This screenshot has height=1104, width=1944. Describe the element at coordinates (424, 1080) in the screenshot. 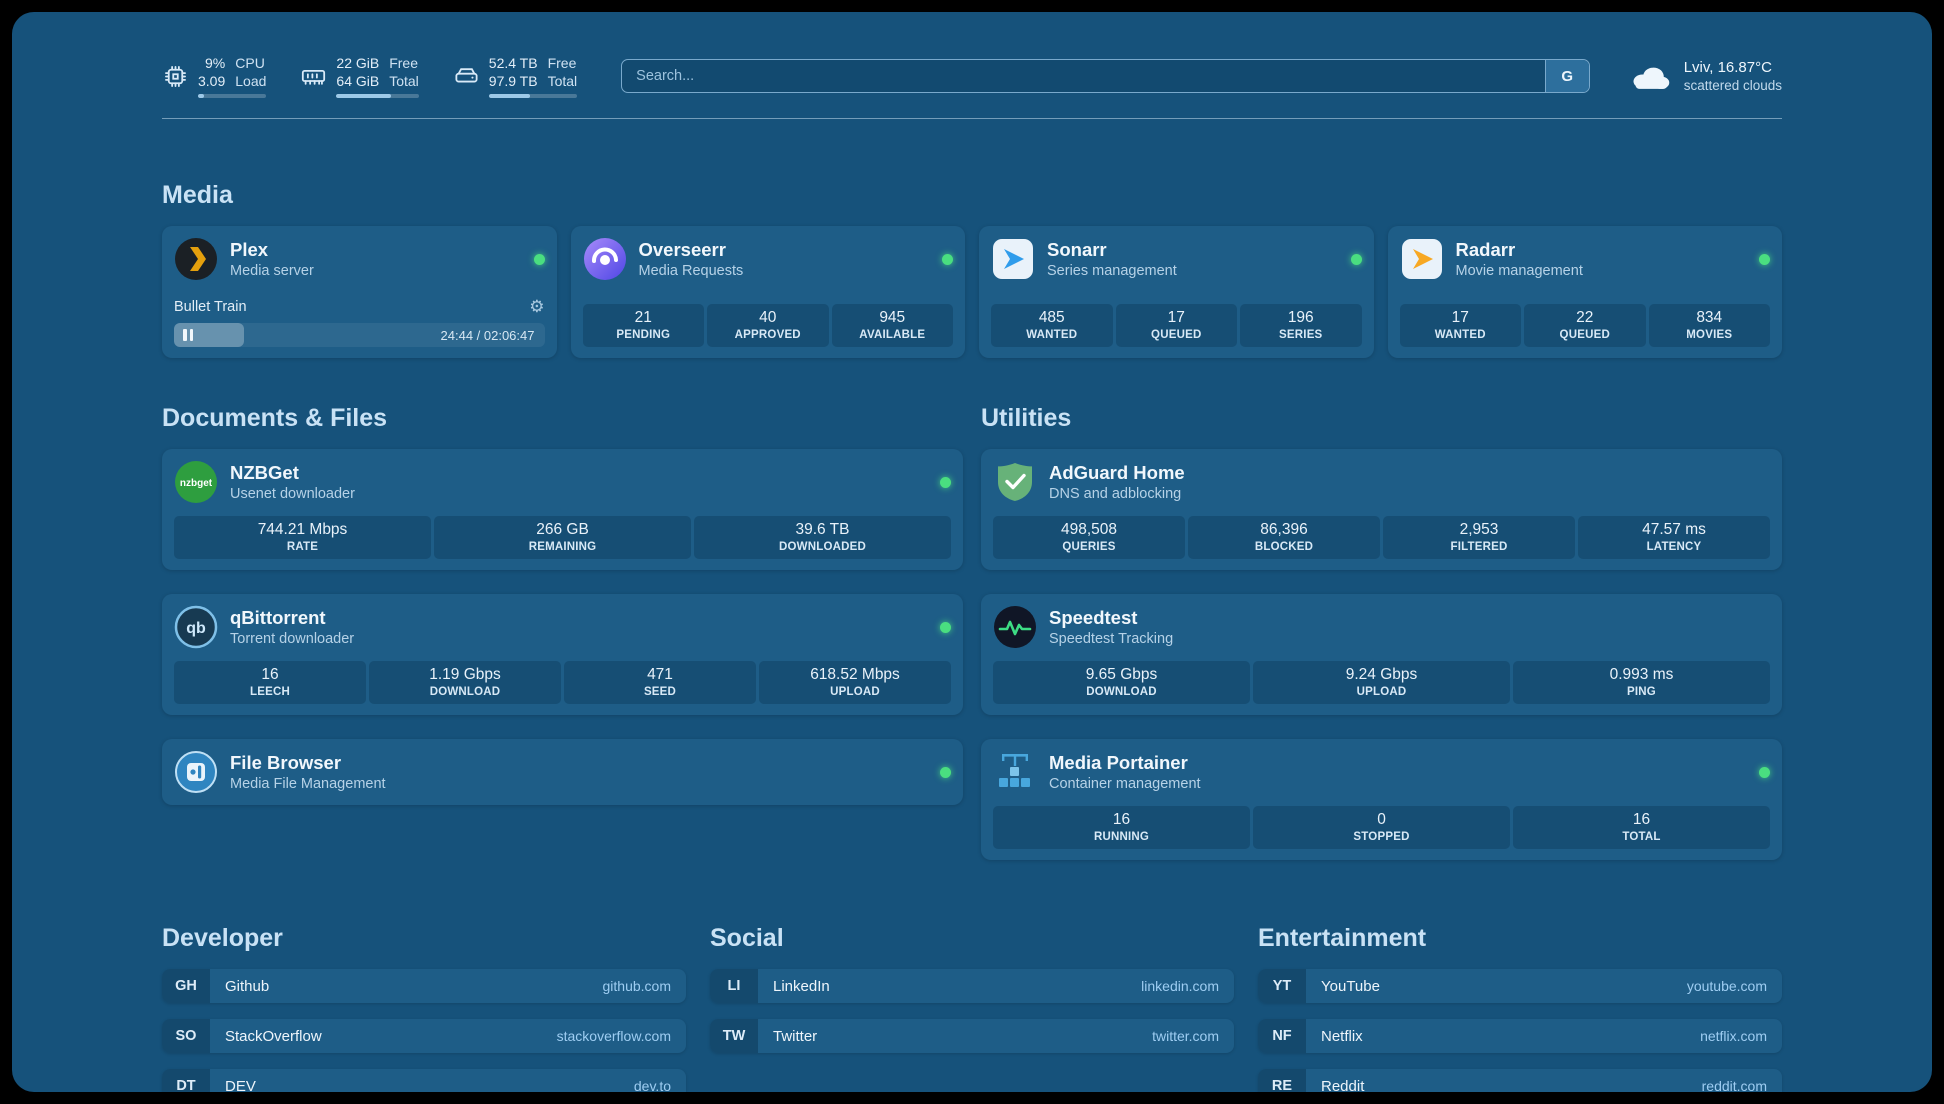

I see `bookmark-dev: DT DEV dev.to` at that location.